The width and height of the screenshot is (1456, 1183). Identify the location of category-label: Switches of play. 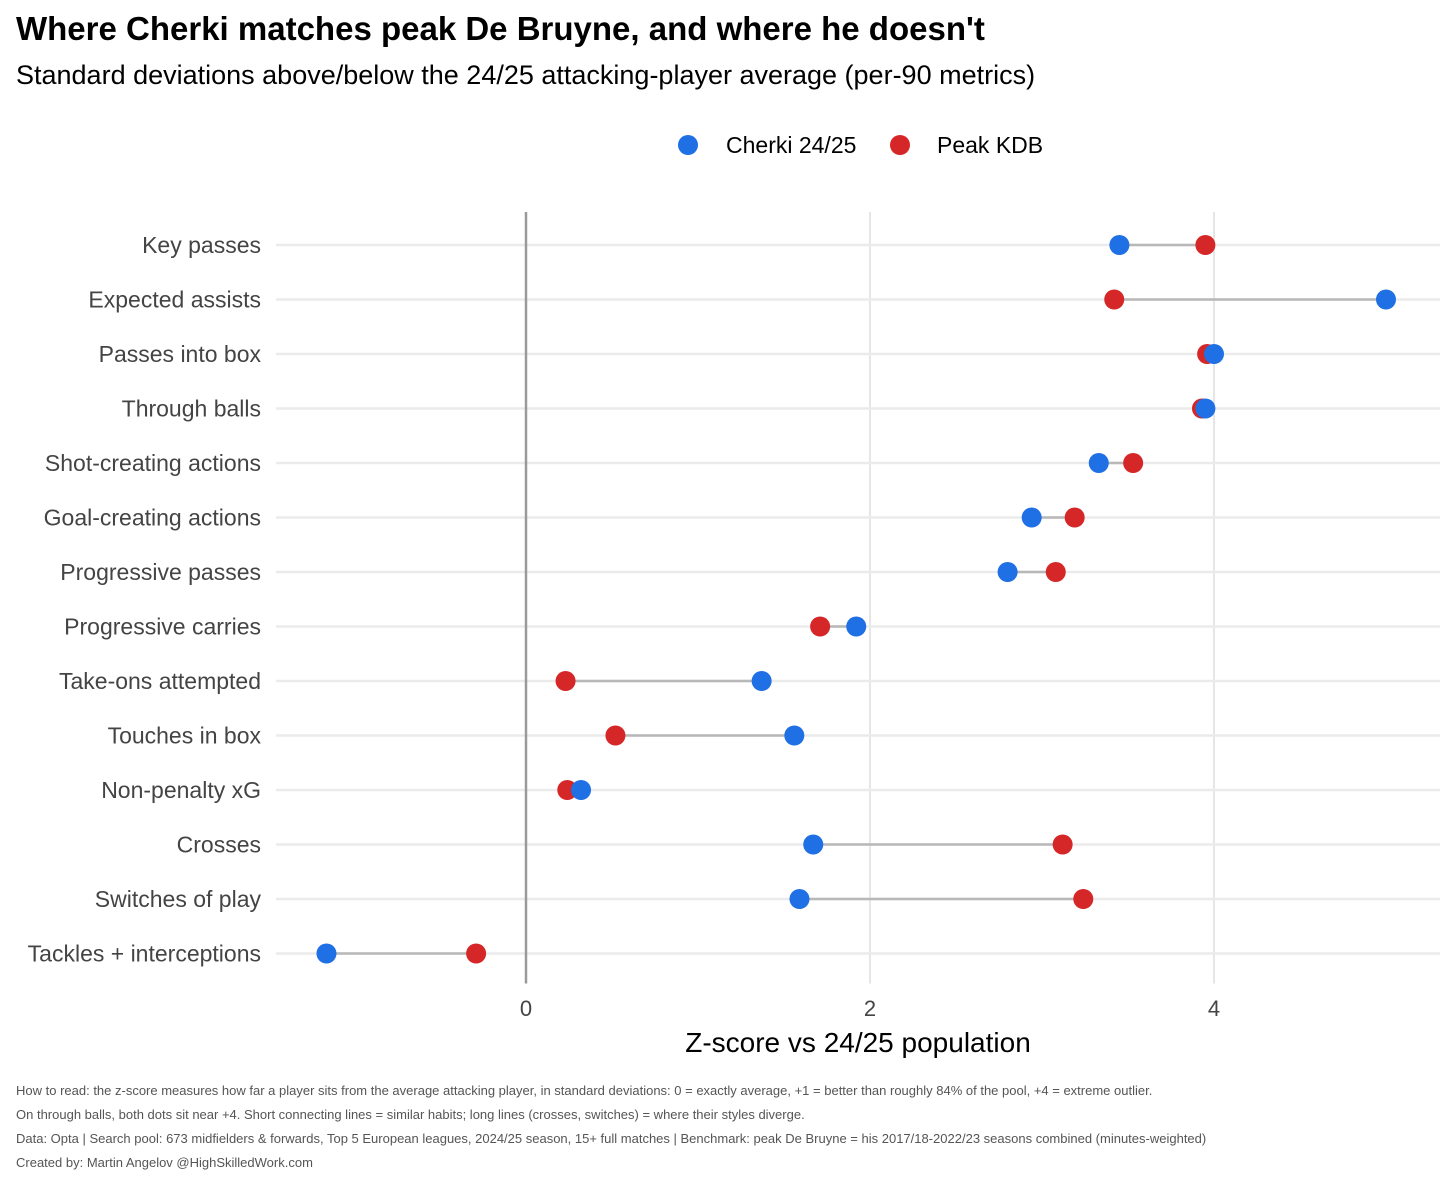
(178, 899).